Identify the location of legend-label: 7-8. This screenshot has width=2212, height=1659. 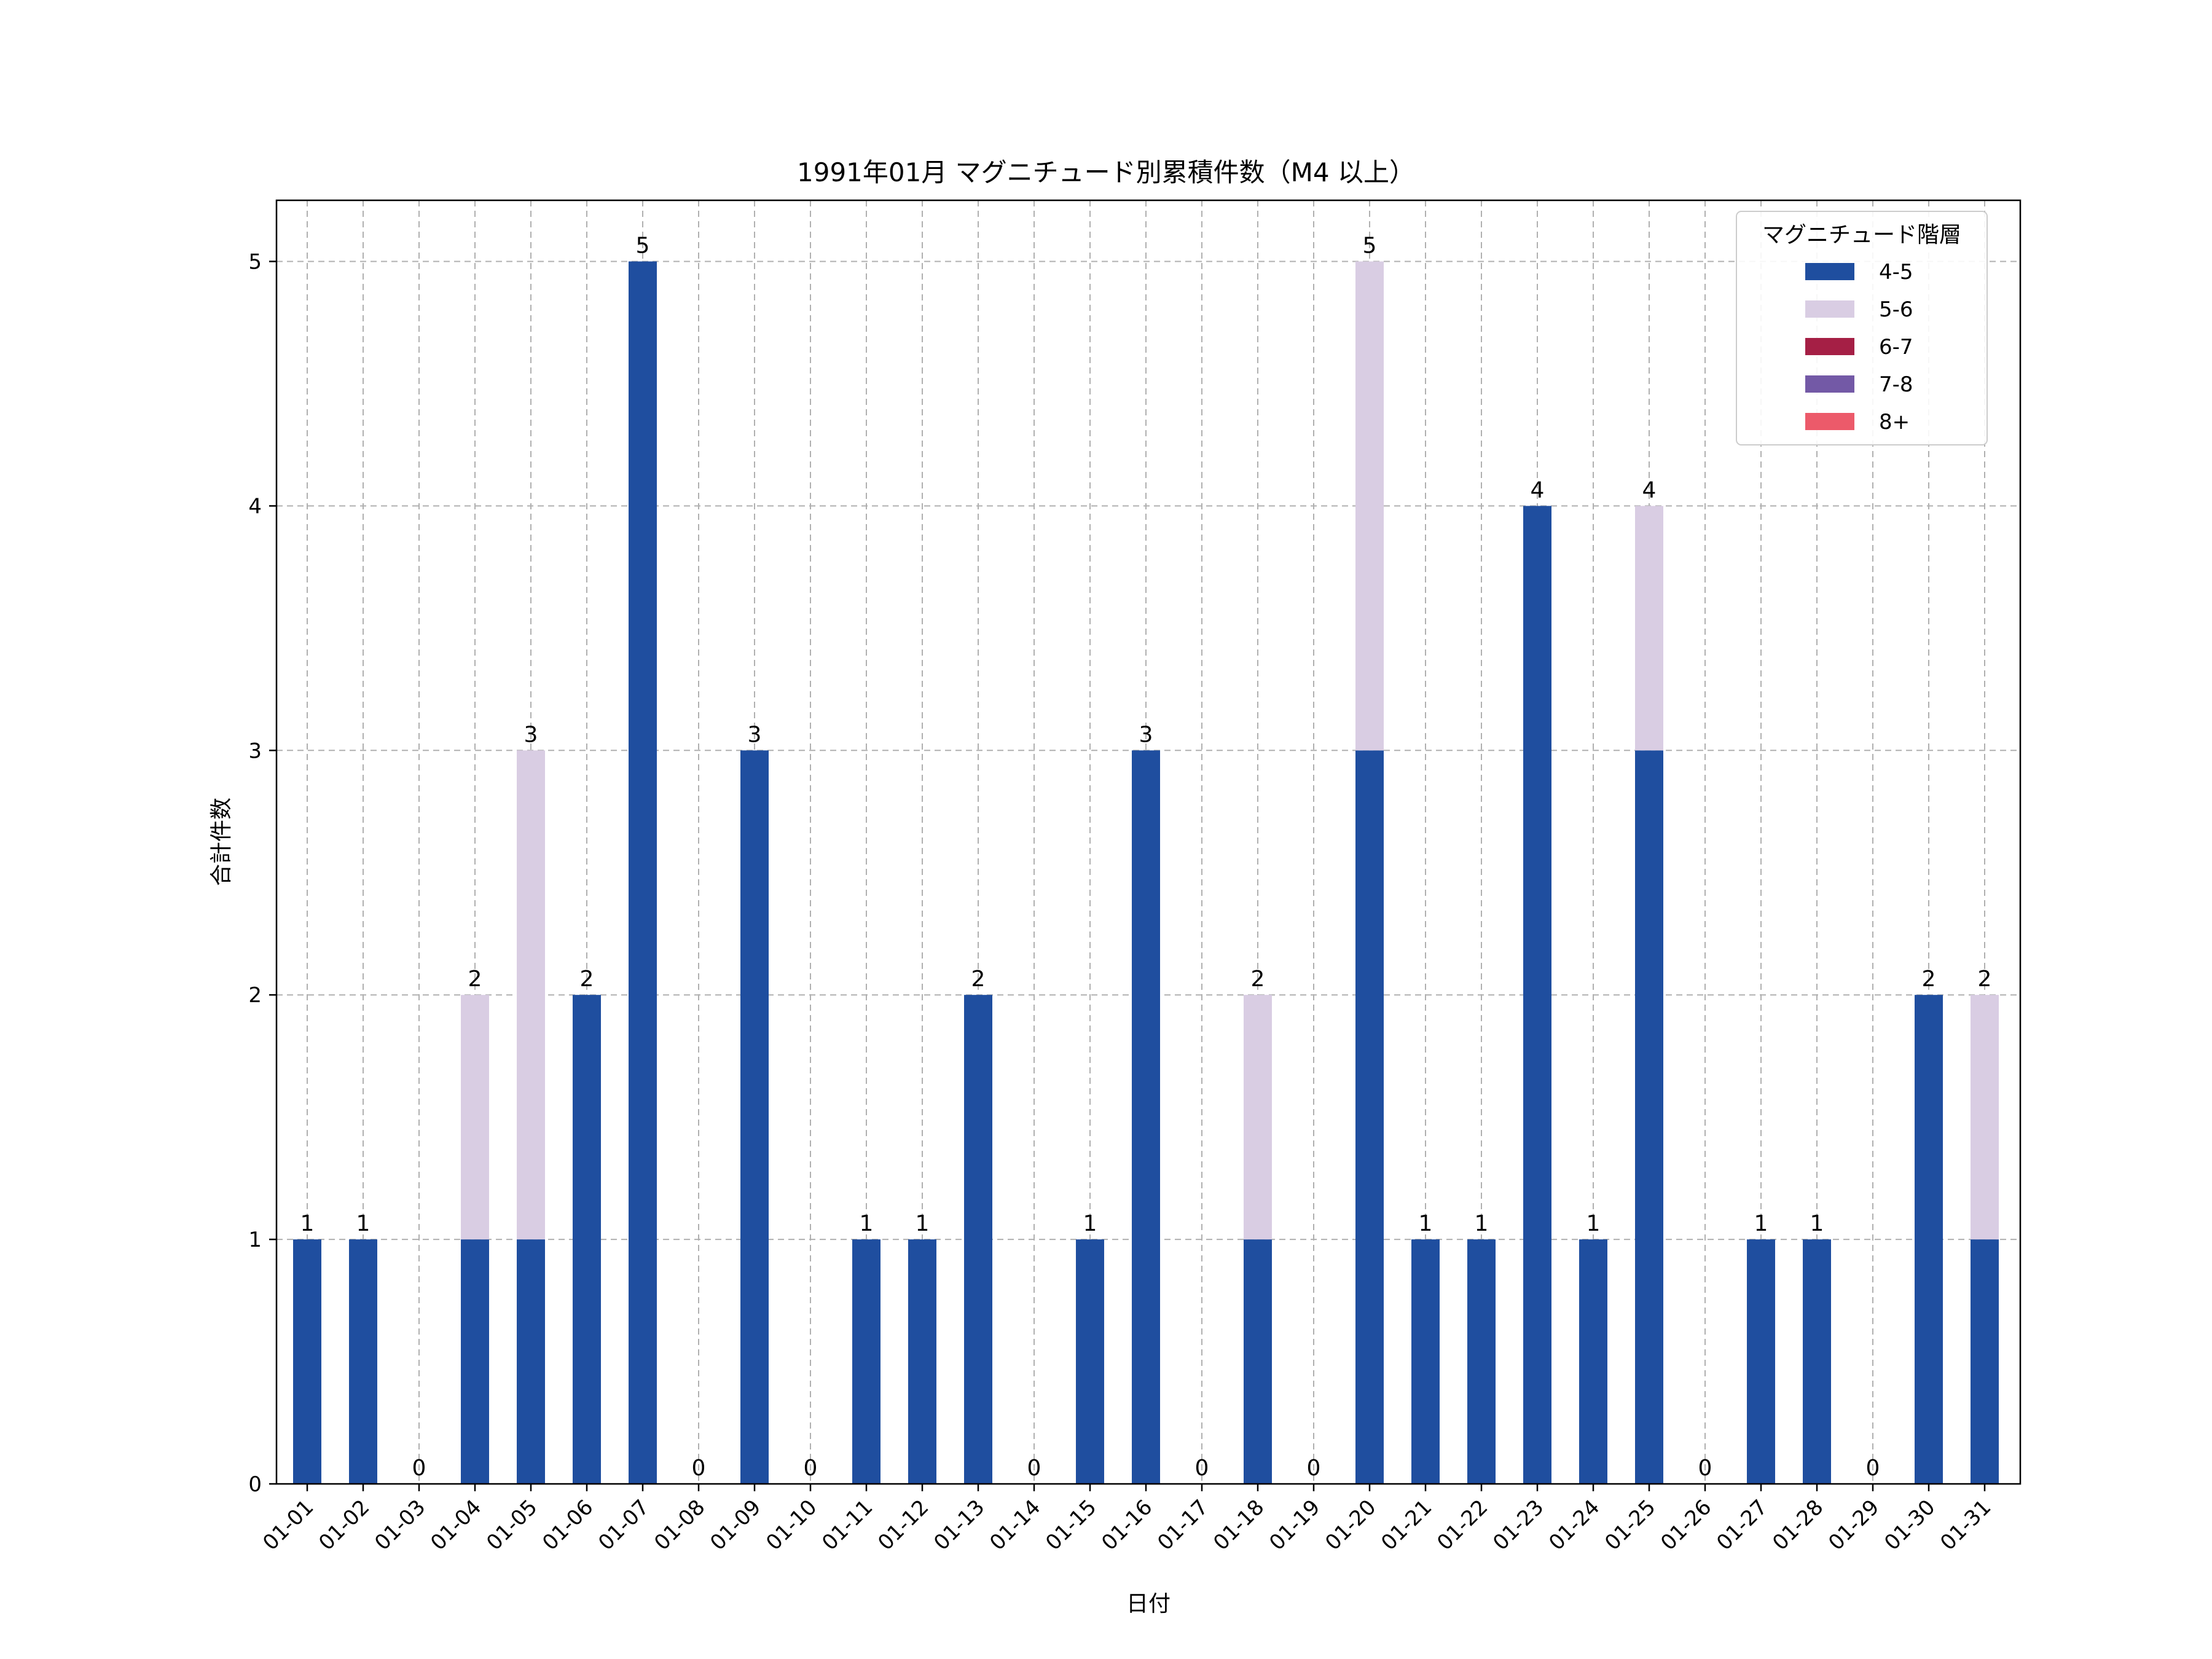
(1896, 384).